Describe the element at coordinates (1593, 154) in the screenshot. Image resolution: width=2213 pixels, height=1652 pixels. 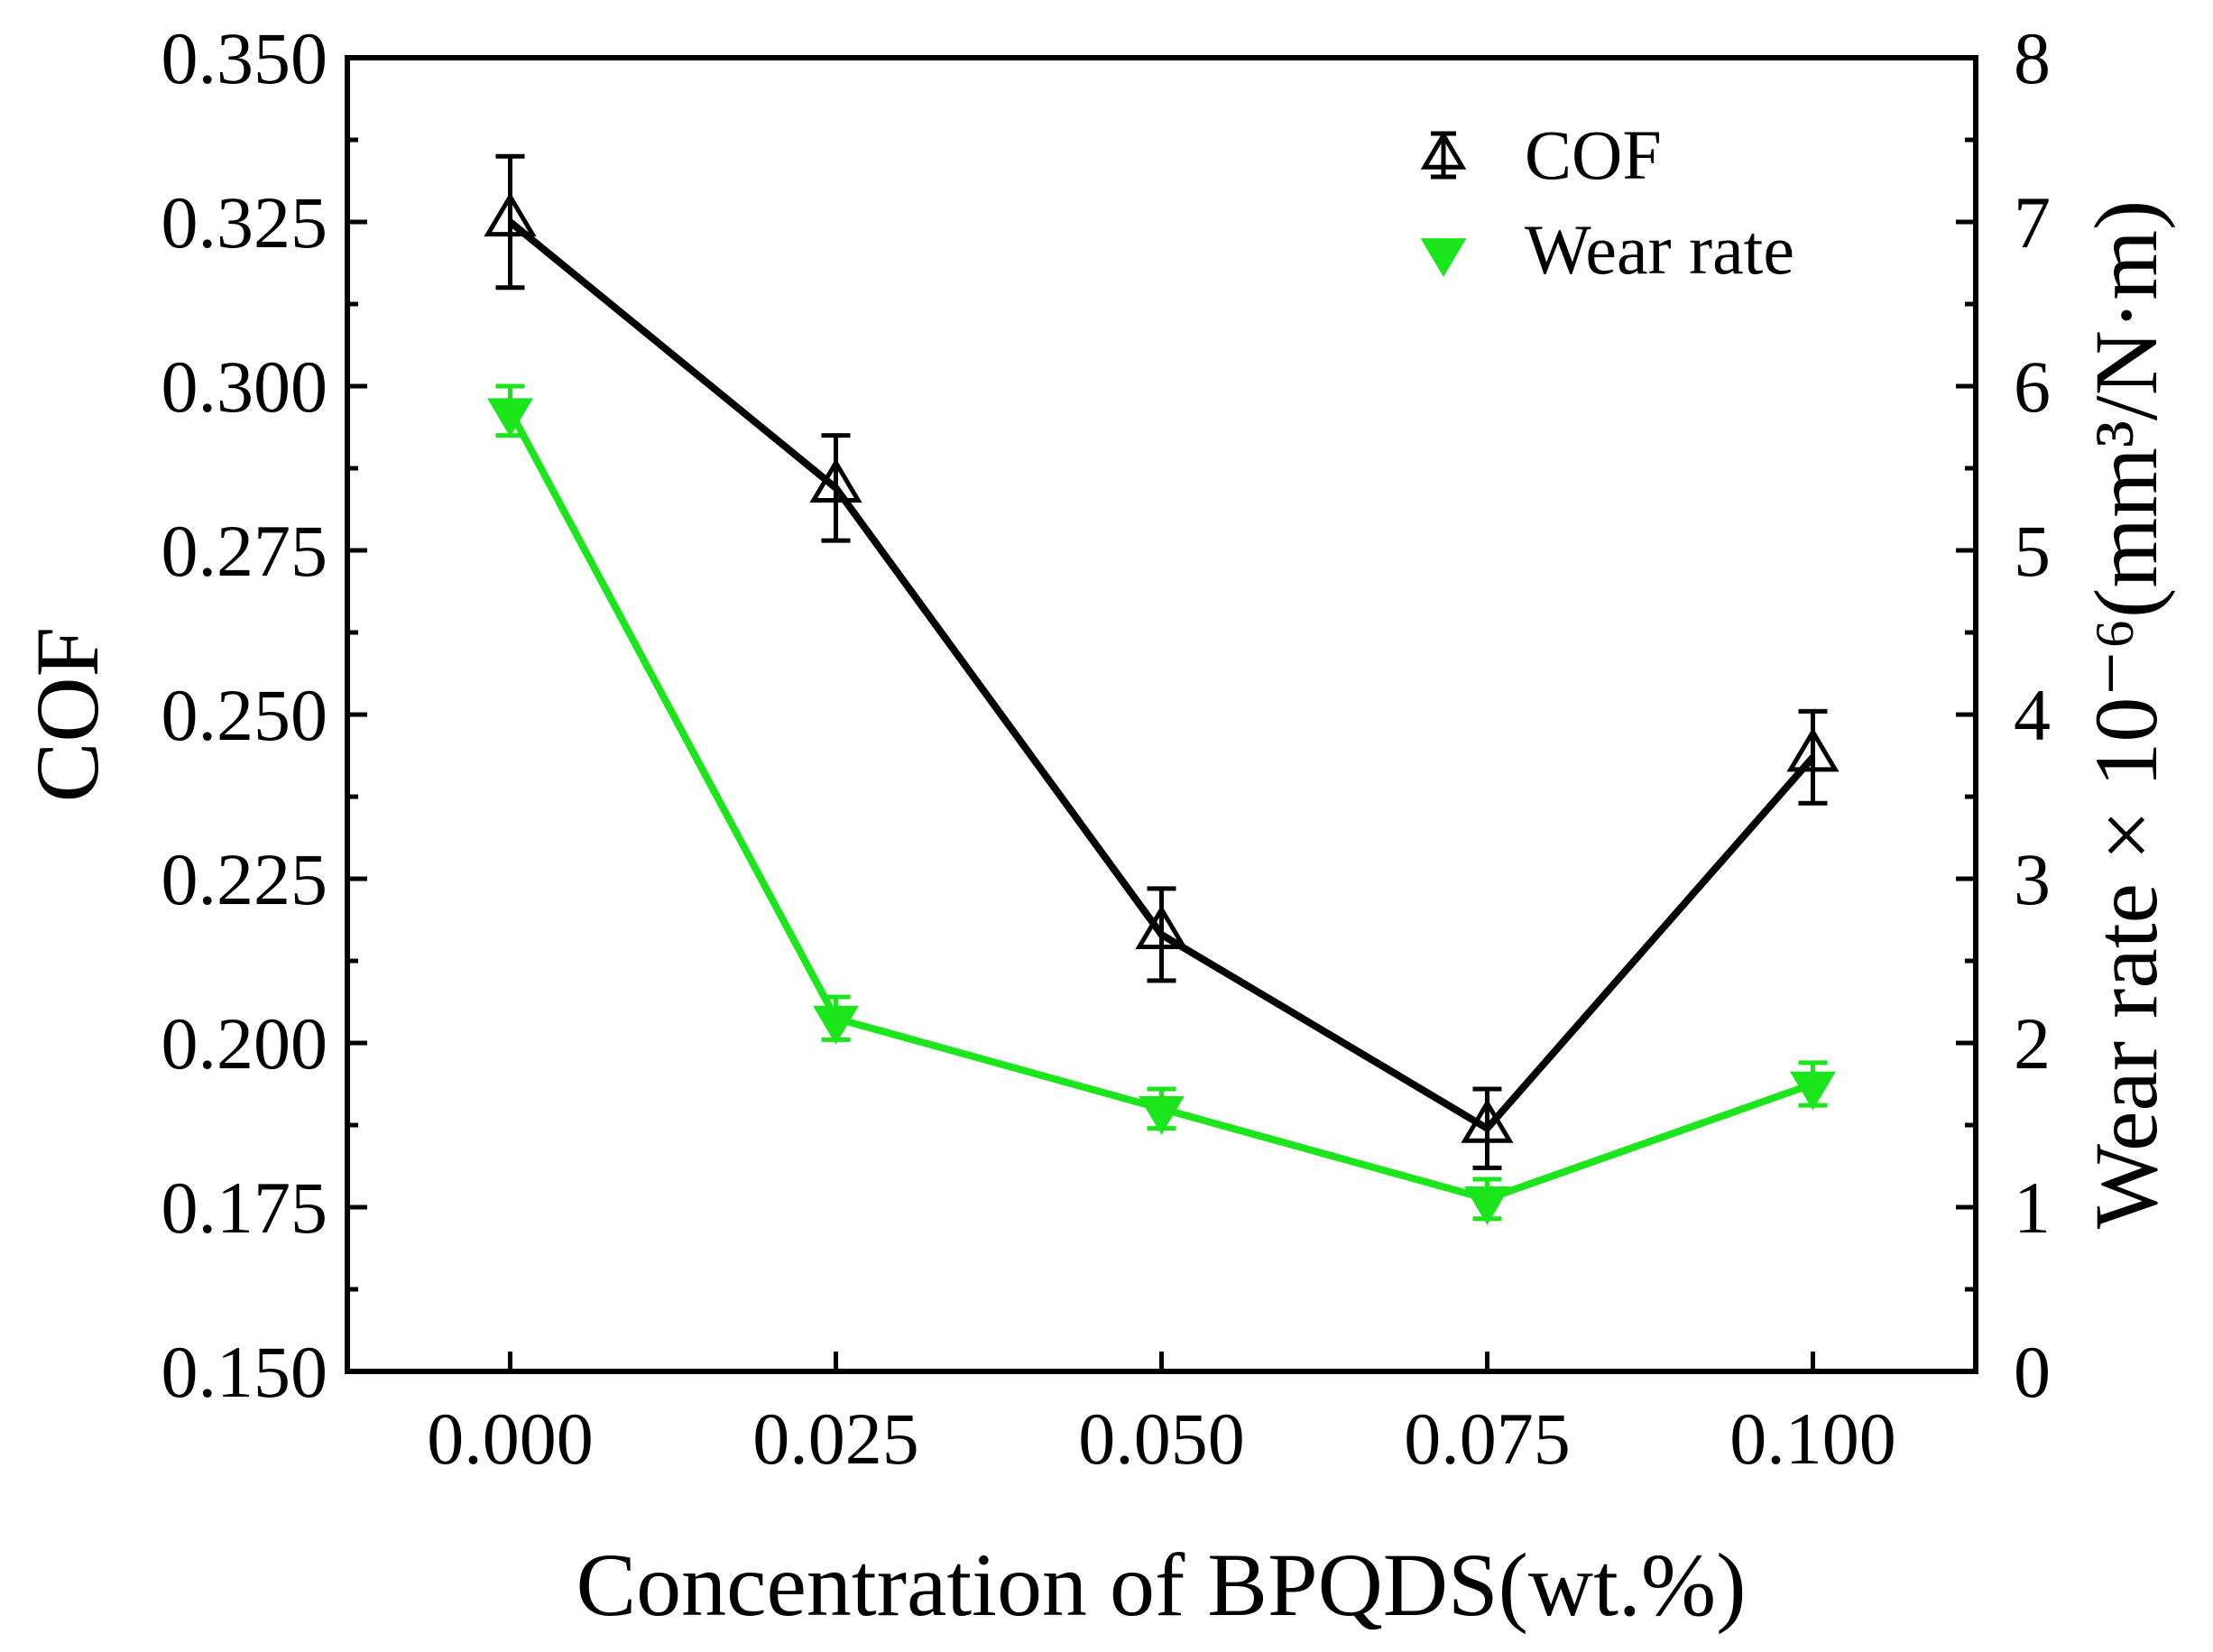
I see `legend-cof-label: COF` at that location.